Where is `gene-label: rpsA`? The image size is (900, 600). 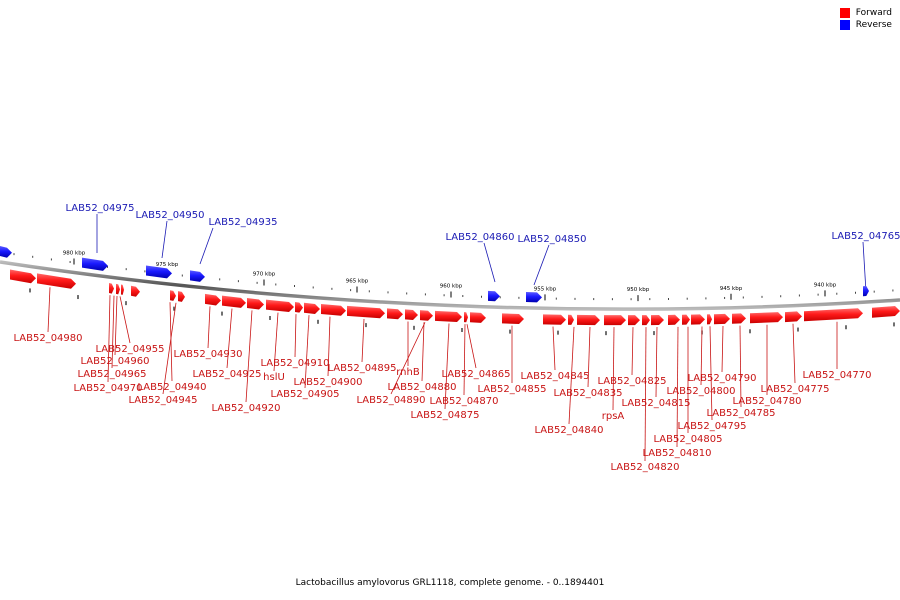 gene-label: rpsA is located at coordinates (613, 416).